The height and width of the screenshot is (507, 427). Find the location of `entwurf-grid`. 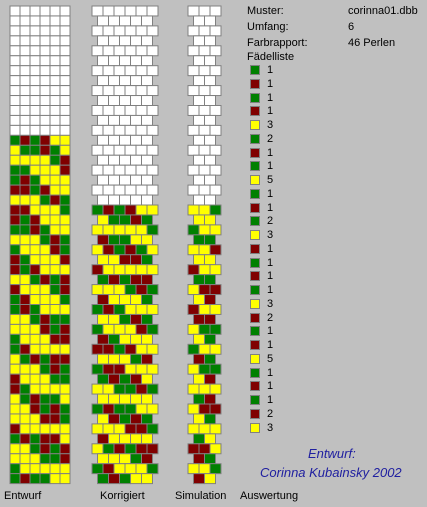

entwurf-grid is located at coordinates (40, 245).